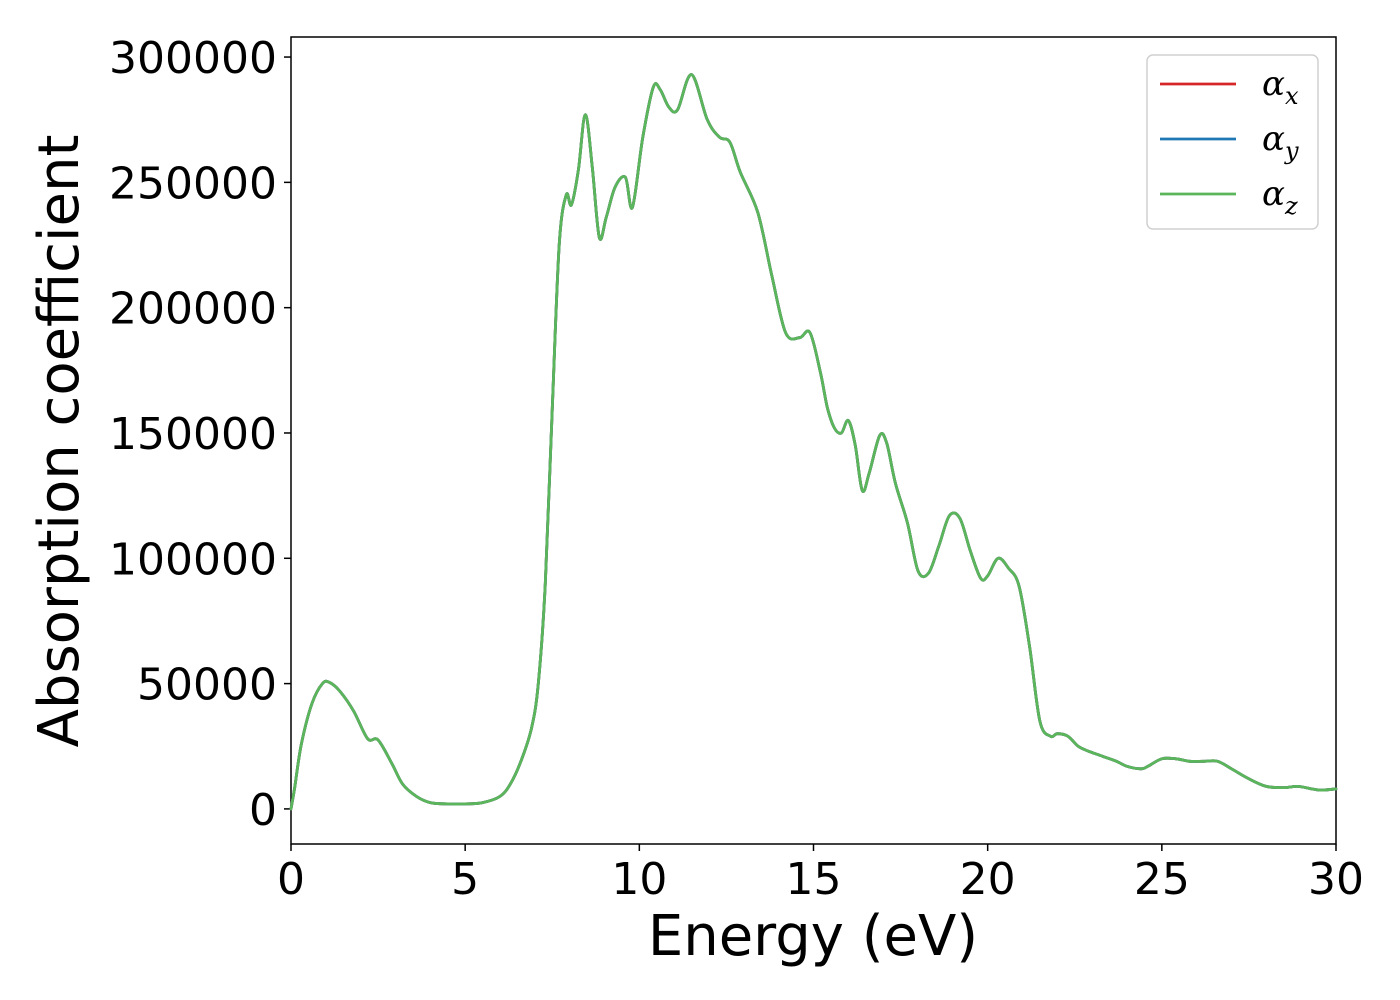 Image resolution: width=1400 pixels, height=1000 pixels. I want to click on y-tick-label: 250000, so click(193, 183).